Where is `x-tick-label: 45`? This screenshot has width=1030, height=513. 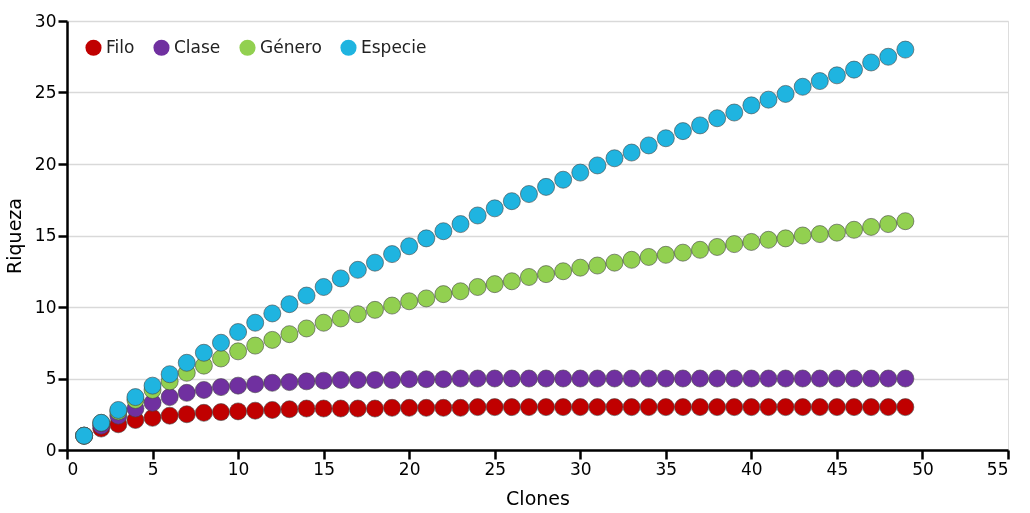
x-tick-label: 45 is located at coordinates (837, 468).